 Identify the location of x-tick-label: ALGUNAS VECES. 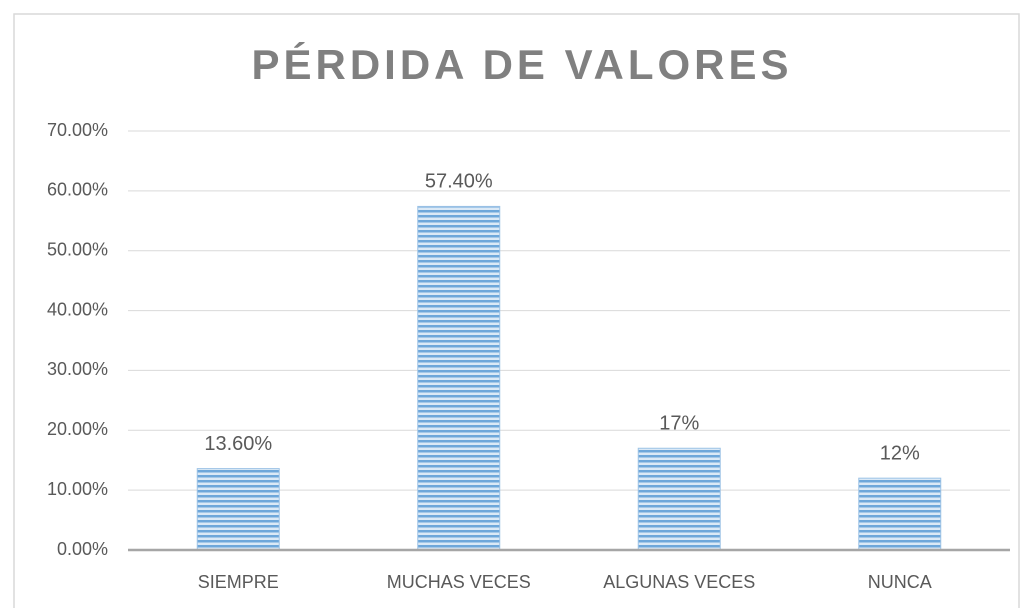
(679, 582).